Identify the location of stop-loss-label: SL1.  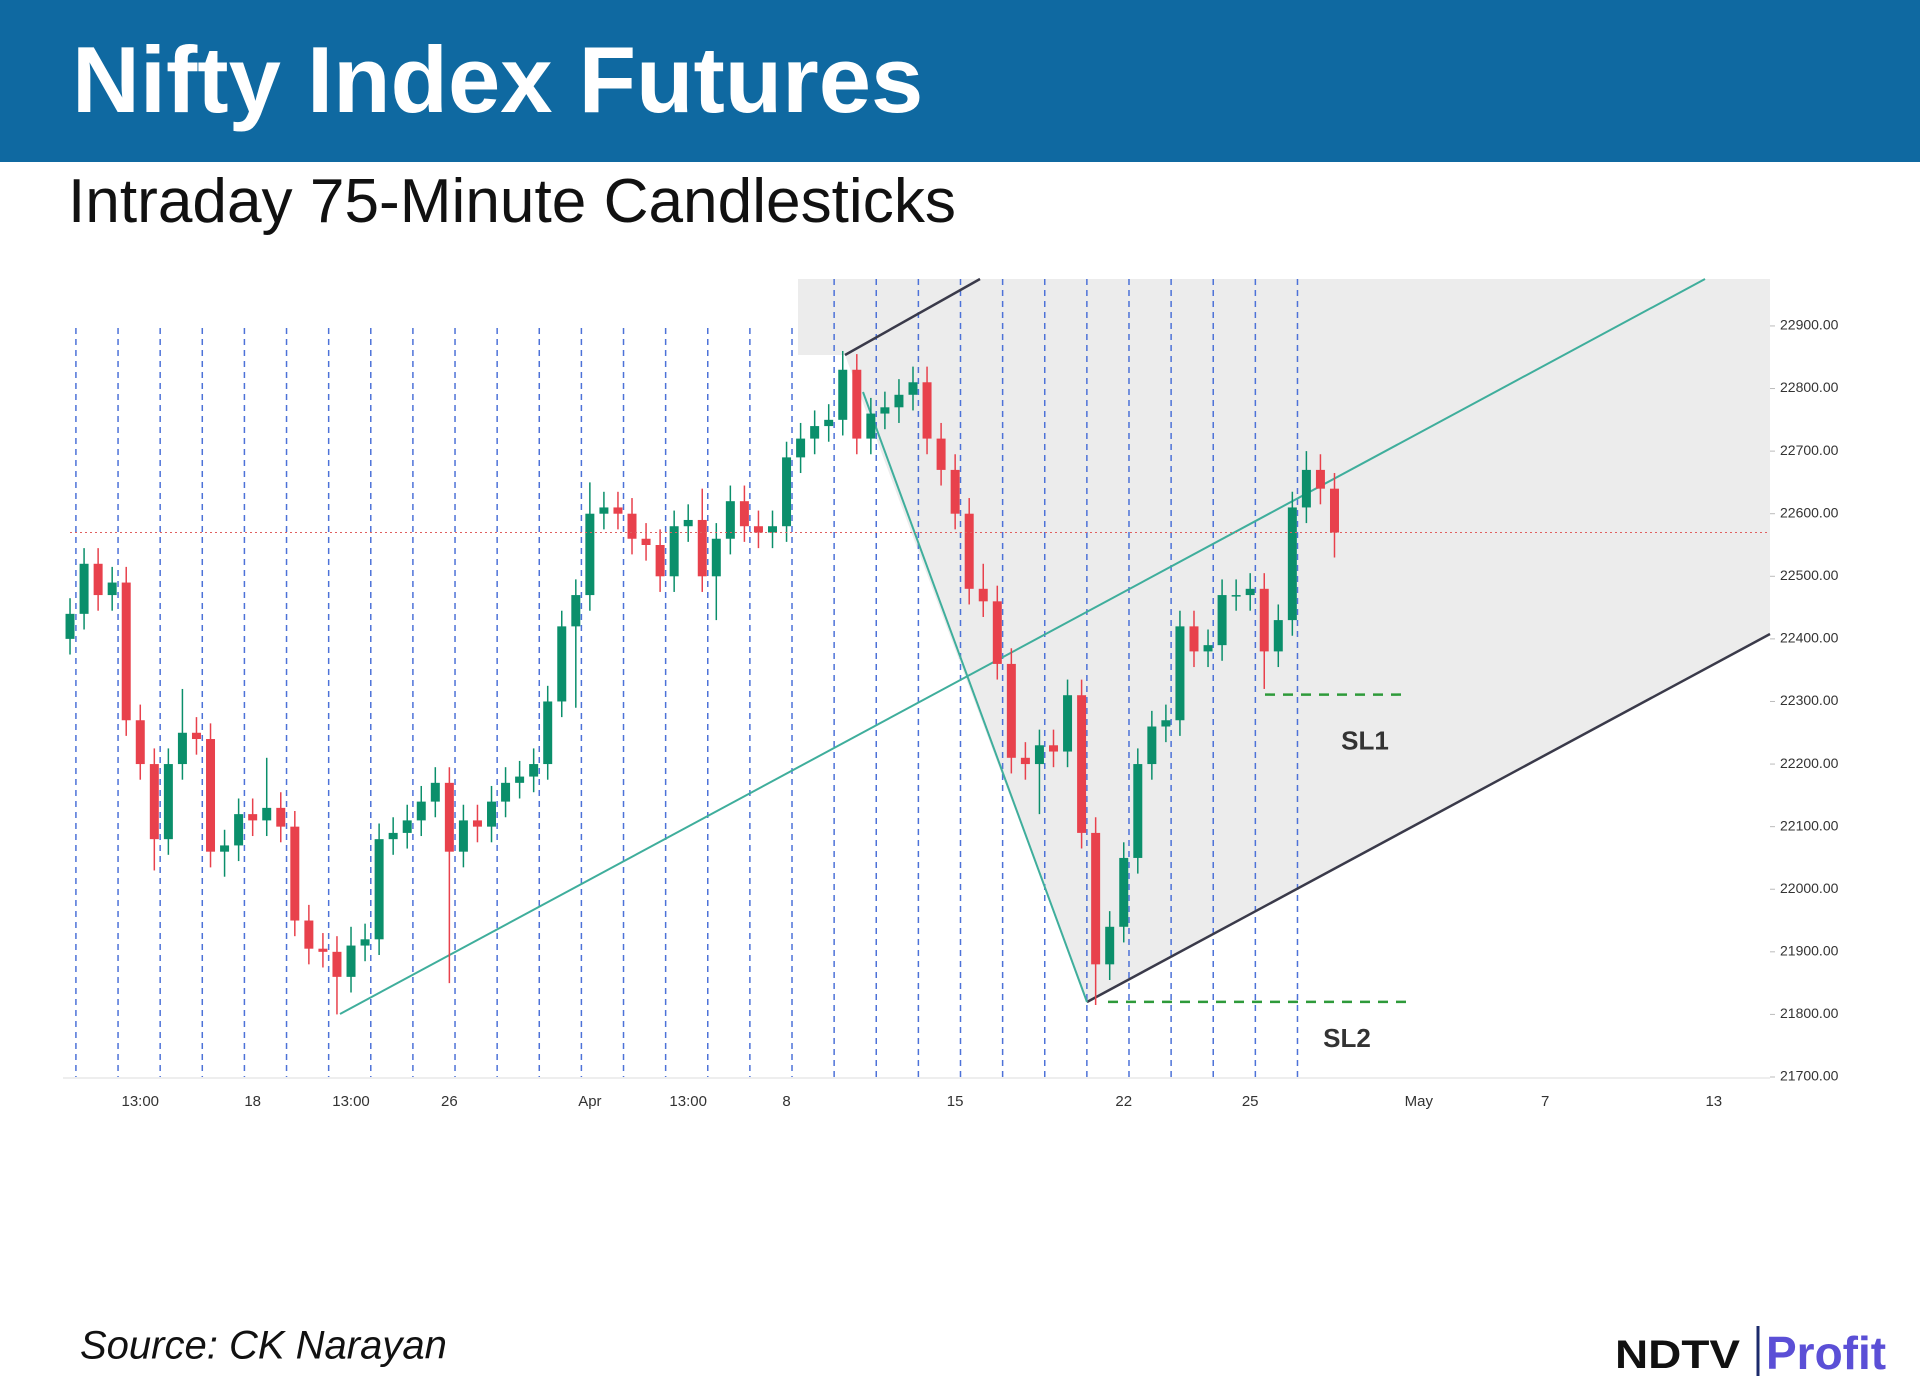
(1365, 740).